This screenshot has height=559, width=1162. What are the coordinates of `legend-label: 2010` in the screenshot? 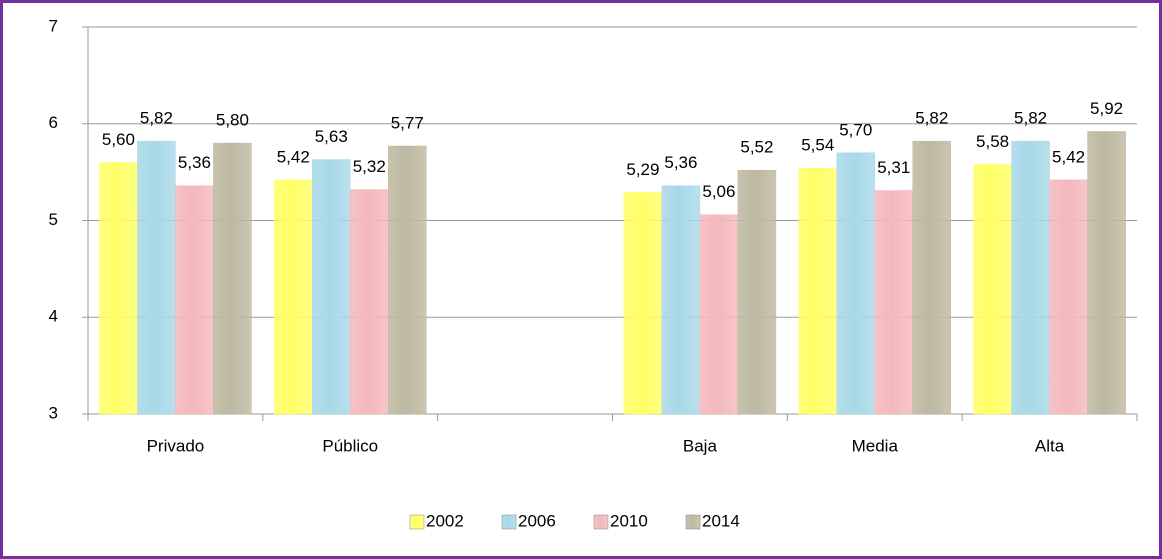 It's located at (629, 520).